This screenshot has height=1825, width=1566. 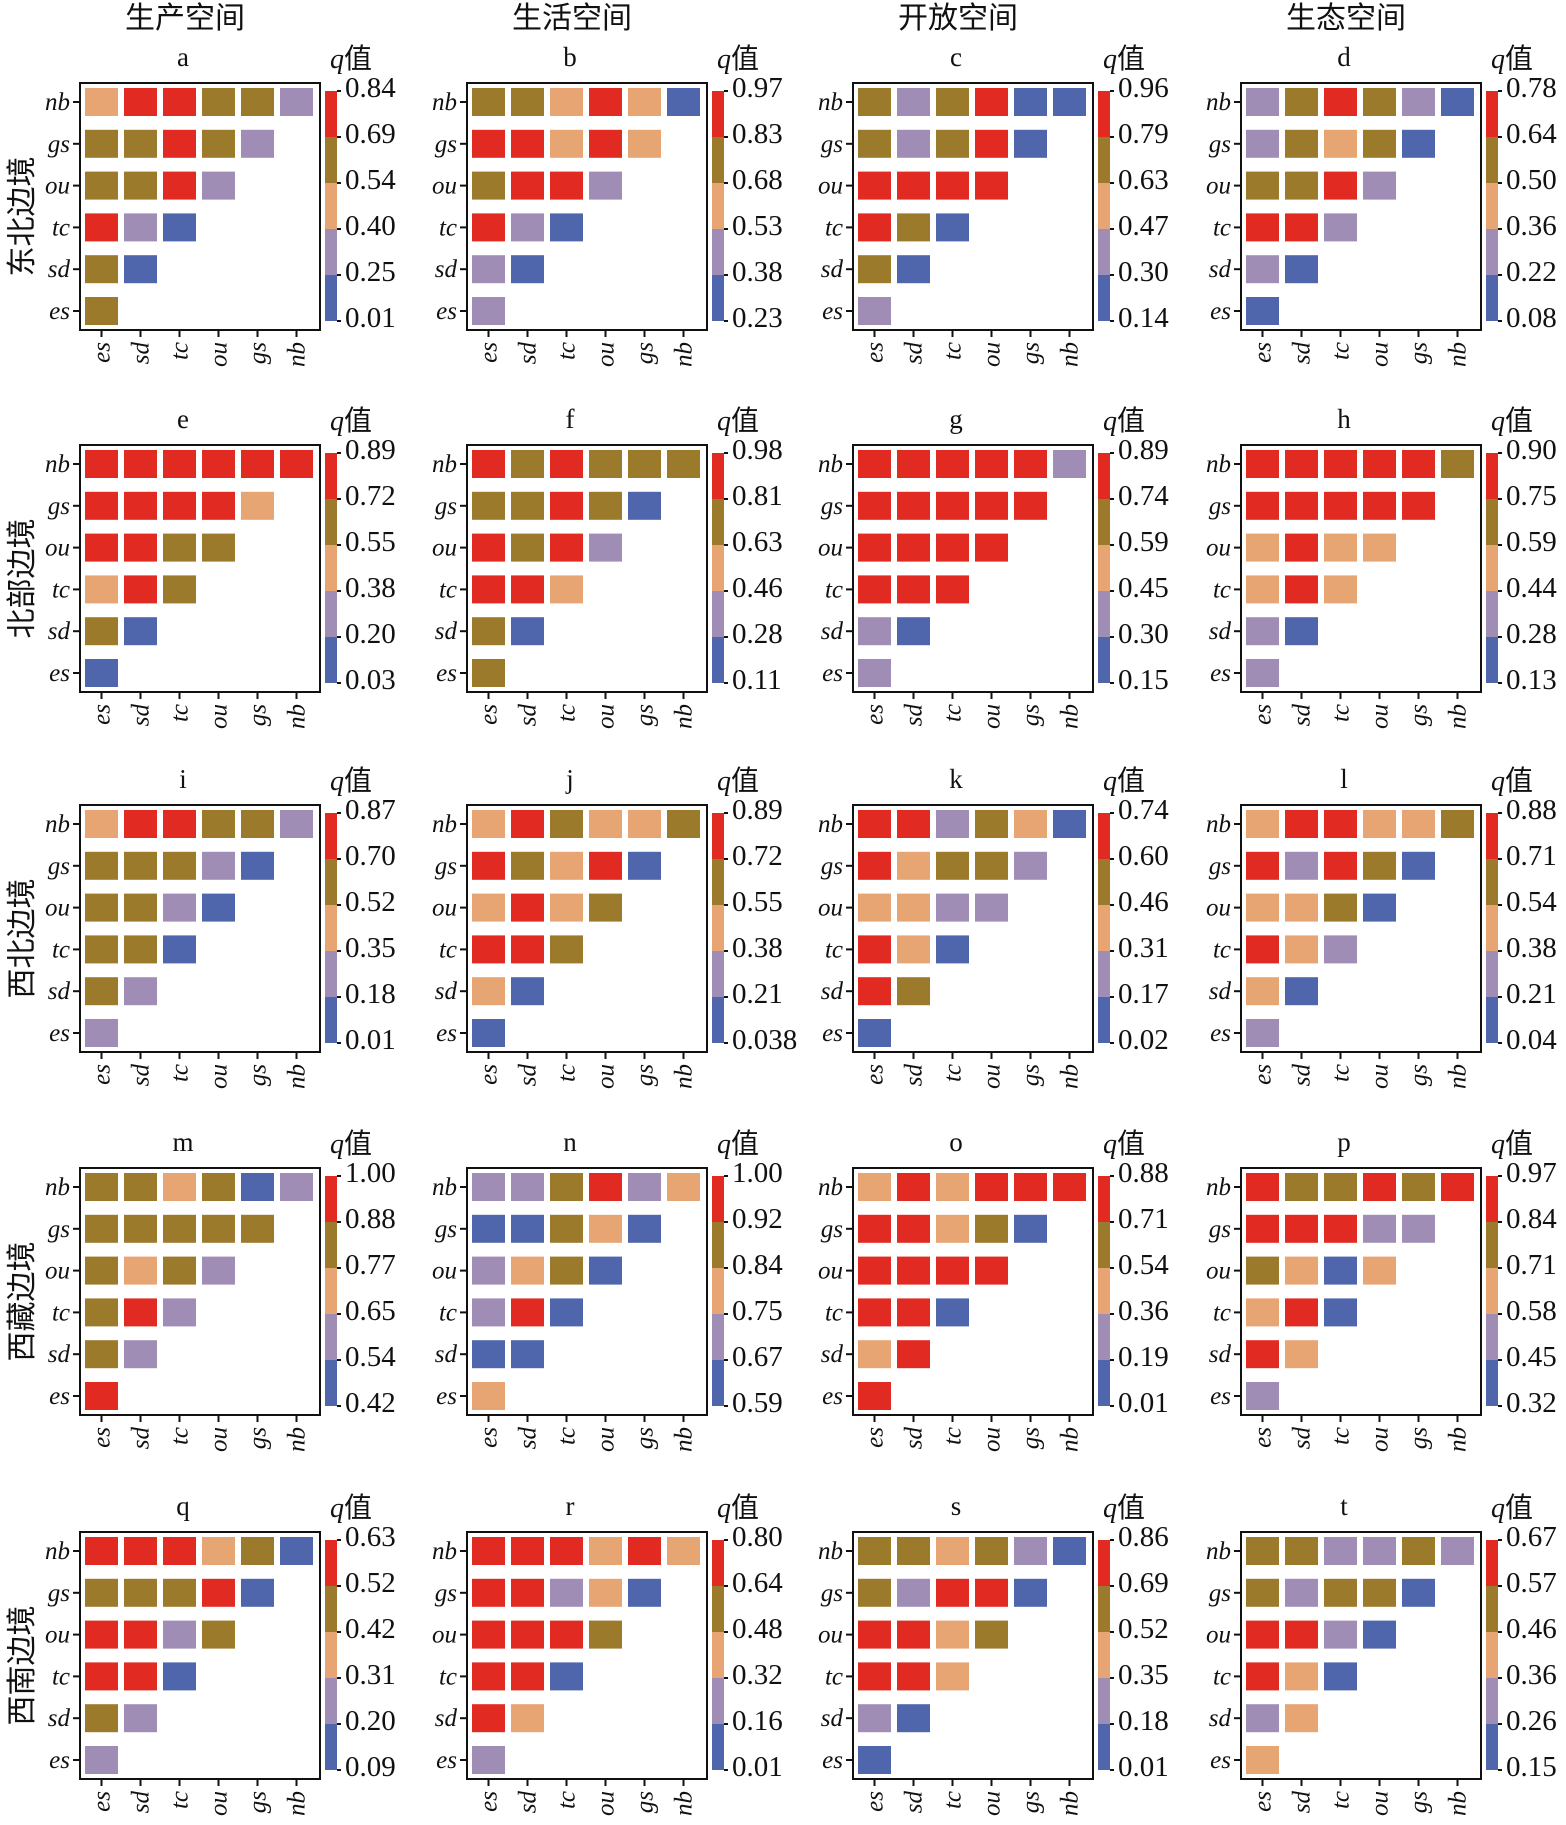 What do you see at coordinates (22, 1302) in the screenshot?
I see `row-title: 西藏边境` at bounding box center [22, 1302].